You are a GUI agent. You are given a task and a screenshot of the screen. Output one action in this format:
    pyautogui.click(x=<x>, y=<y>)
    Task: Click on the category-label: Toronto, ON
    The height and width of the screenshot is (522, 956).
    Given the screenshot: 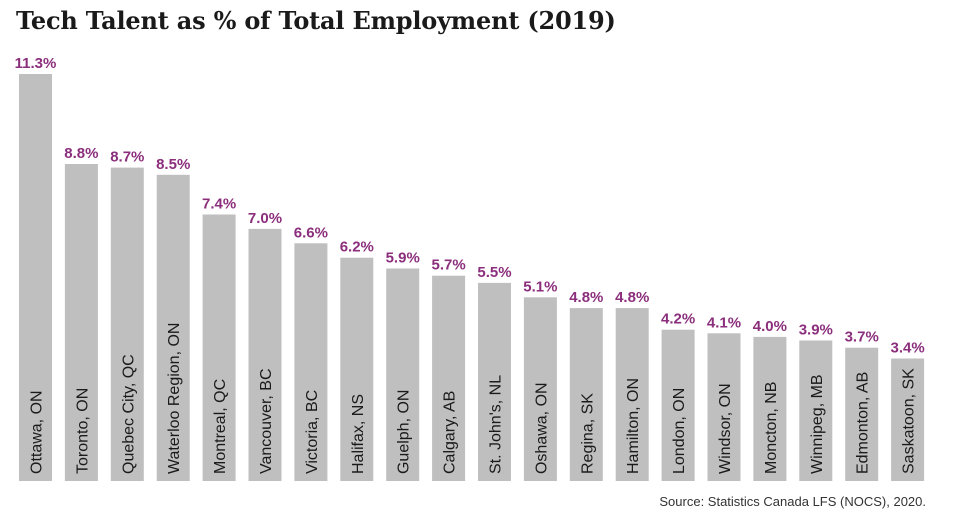 What is the action you would take?
    pyautogui.click(x=82, y=431)
    